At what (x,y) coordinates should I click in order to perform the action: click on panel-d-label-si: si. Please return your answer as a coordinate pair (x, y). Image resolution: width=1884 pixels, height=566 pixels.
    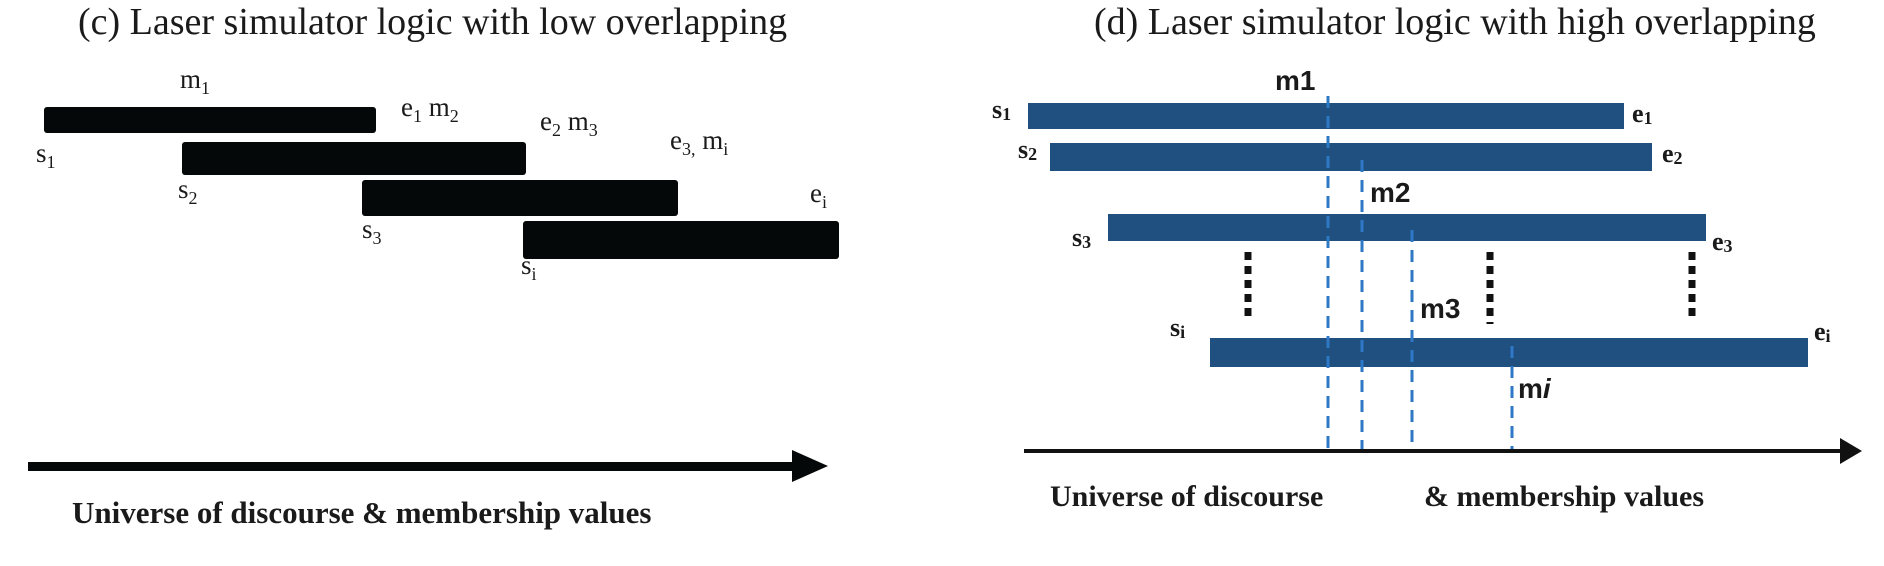
    Looking at the image, I should click on (1177, 327).